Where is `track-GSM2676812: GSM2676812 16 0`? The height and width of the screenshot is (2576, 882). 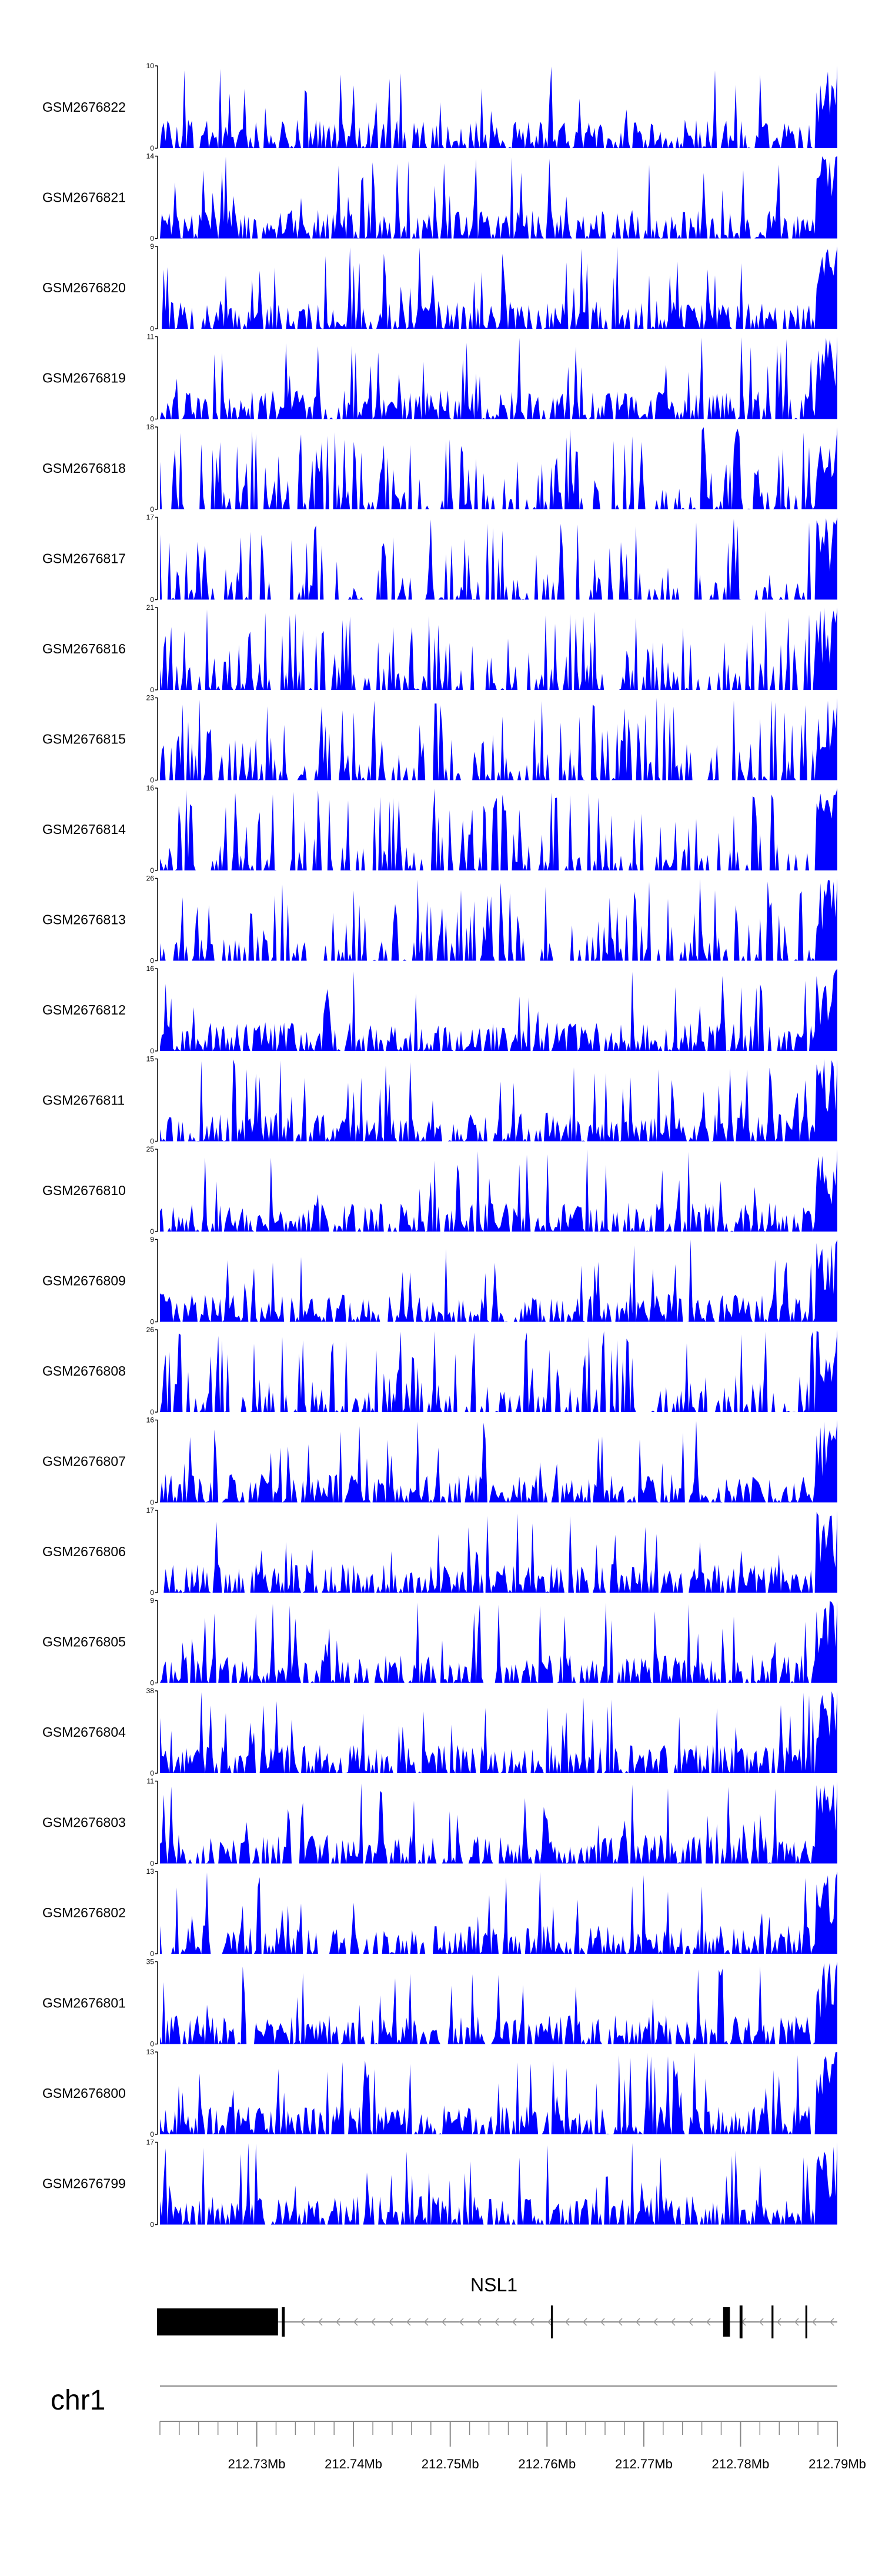 track-GSM2676812: GSM2676812 16 0 is located at coordinates (439, 1010).